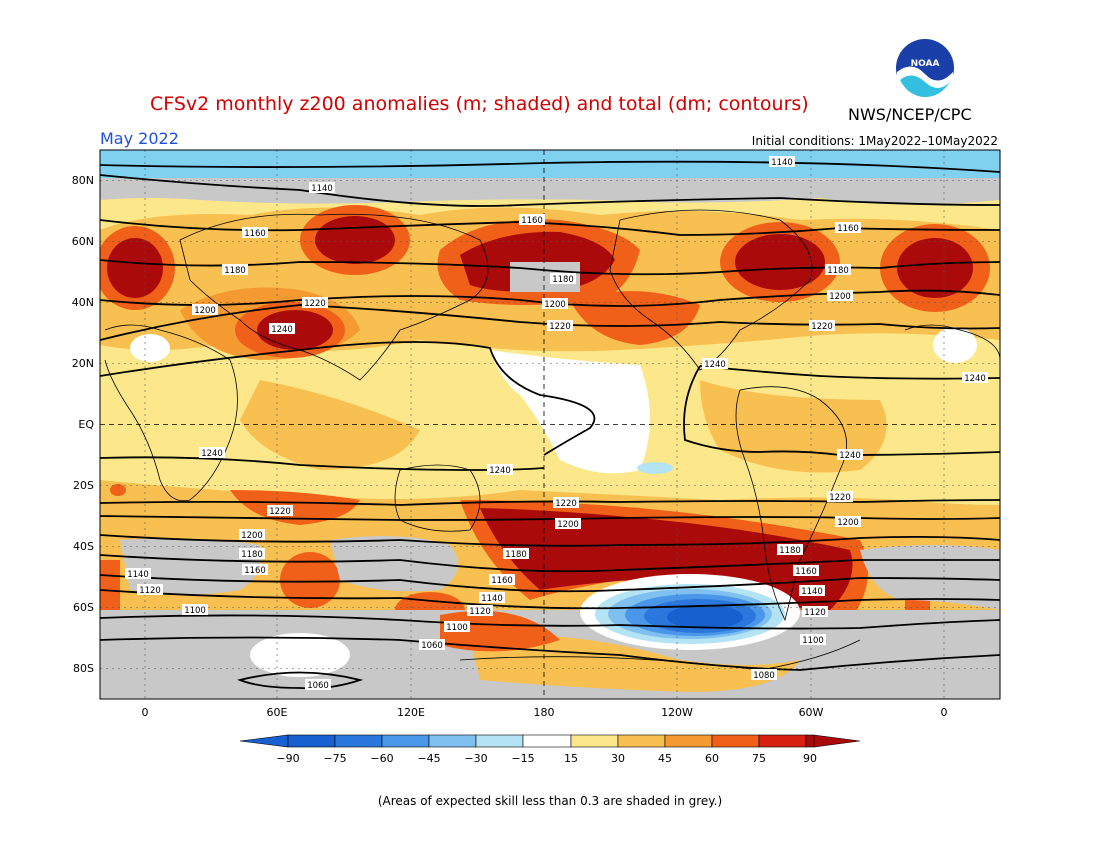  I want to click on contour-label: 1120, so click(480, 611).